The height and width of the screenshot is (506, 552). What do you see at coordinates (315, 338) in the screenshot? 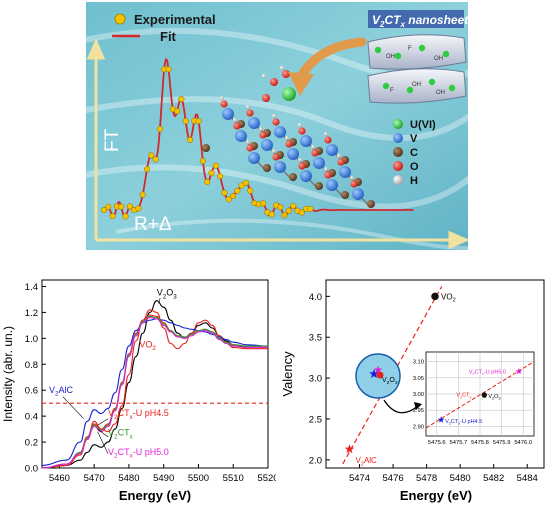
I see `y-tick-label: 3.5` at bounding box center [315, 338].